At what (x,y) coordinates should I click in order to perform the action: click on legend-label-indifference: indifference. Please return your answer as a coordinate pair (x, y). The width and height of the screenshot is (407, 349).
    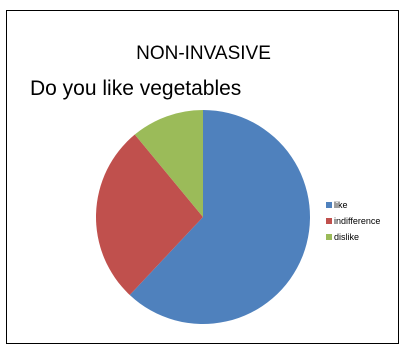
    Looking at the image, I should click on (357, 221).